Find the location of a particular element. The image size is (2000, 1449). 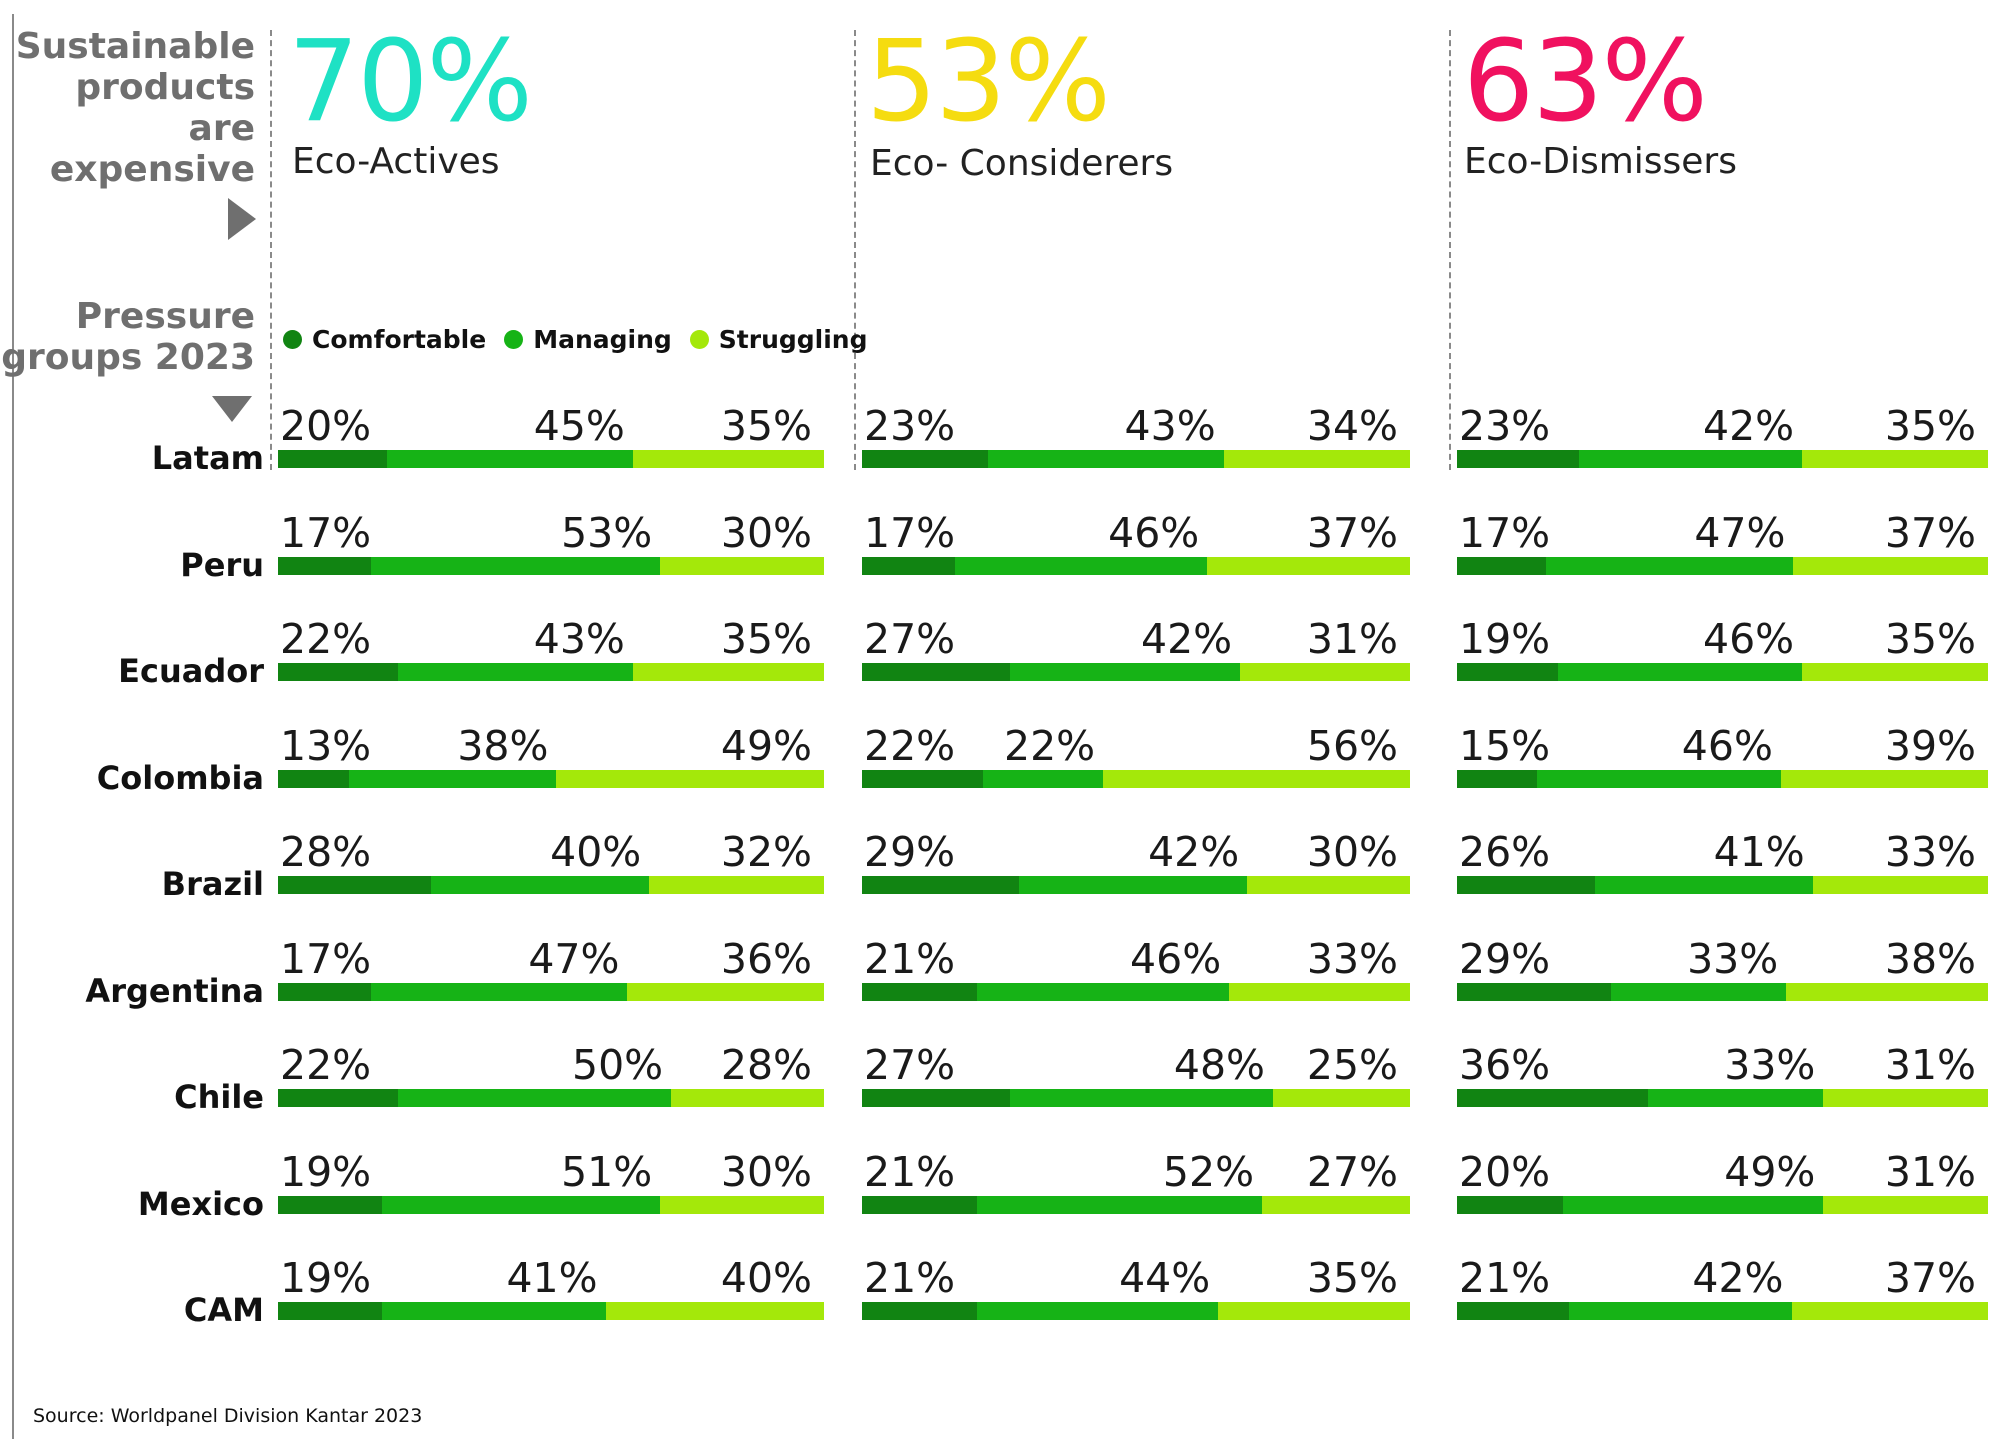

bar-row-latam: 23% 42% 35% is located at coordinates (1722, 455).